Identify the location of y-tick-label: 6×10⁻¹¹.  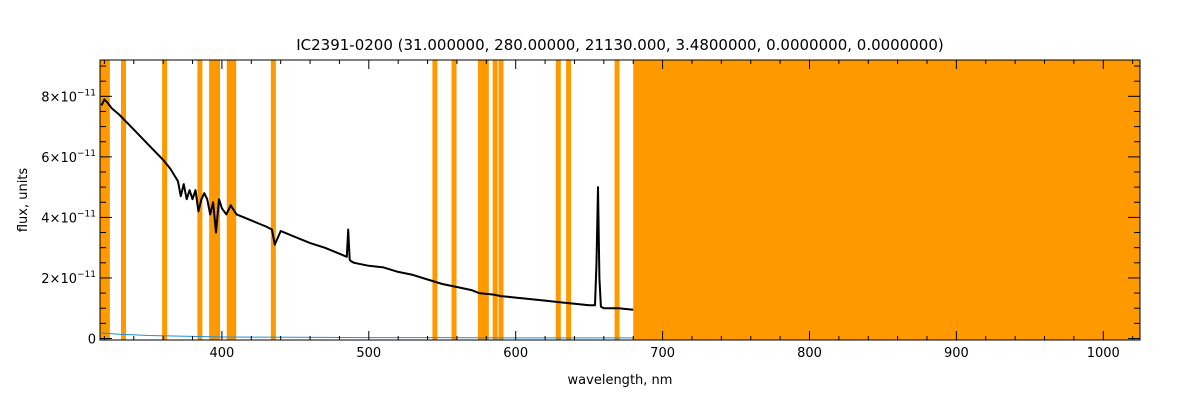
(68, 157).